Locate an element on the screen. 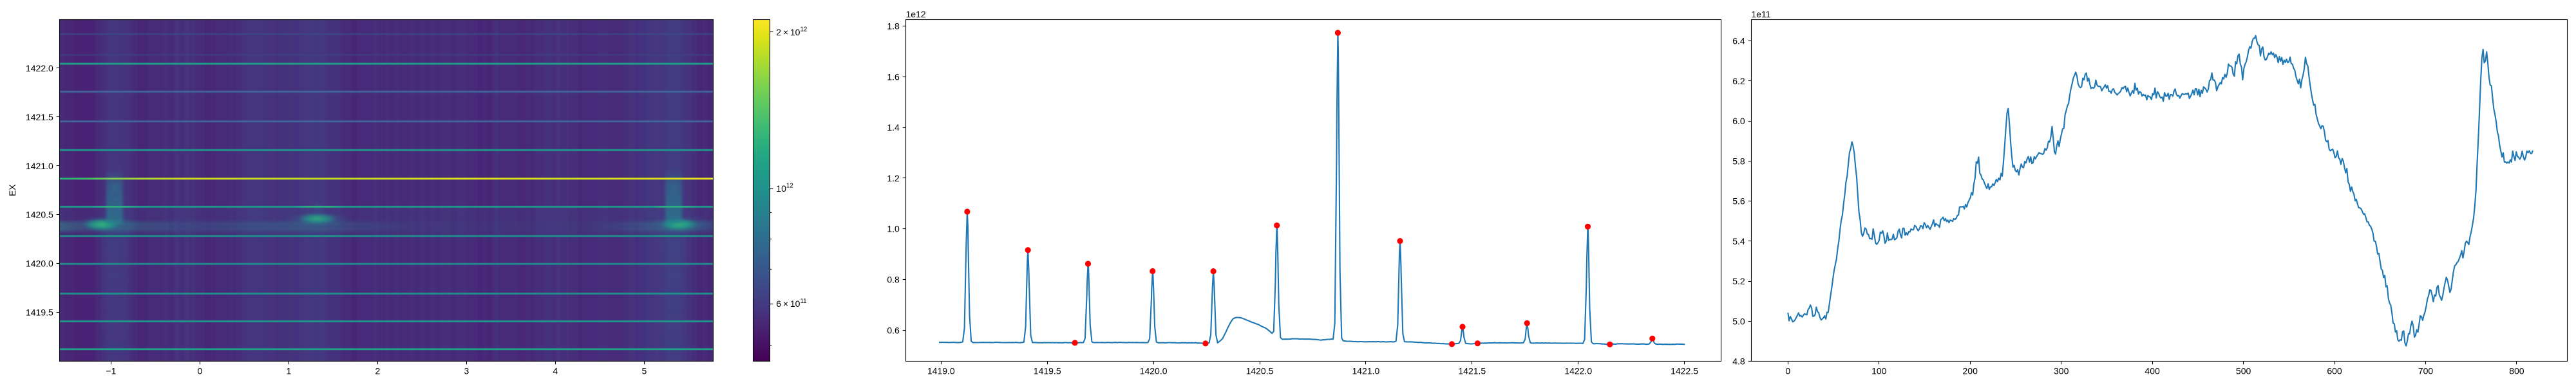 The width and height of the screenshot is (2576, 386). svg-text: 6.0 is located at coordinates (1739, 121).